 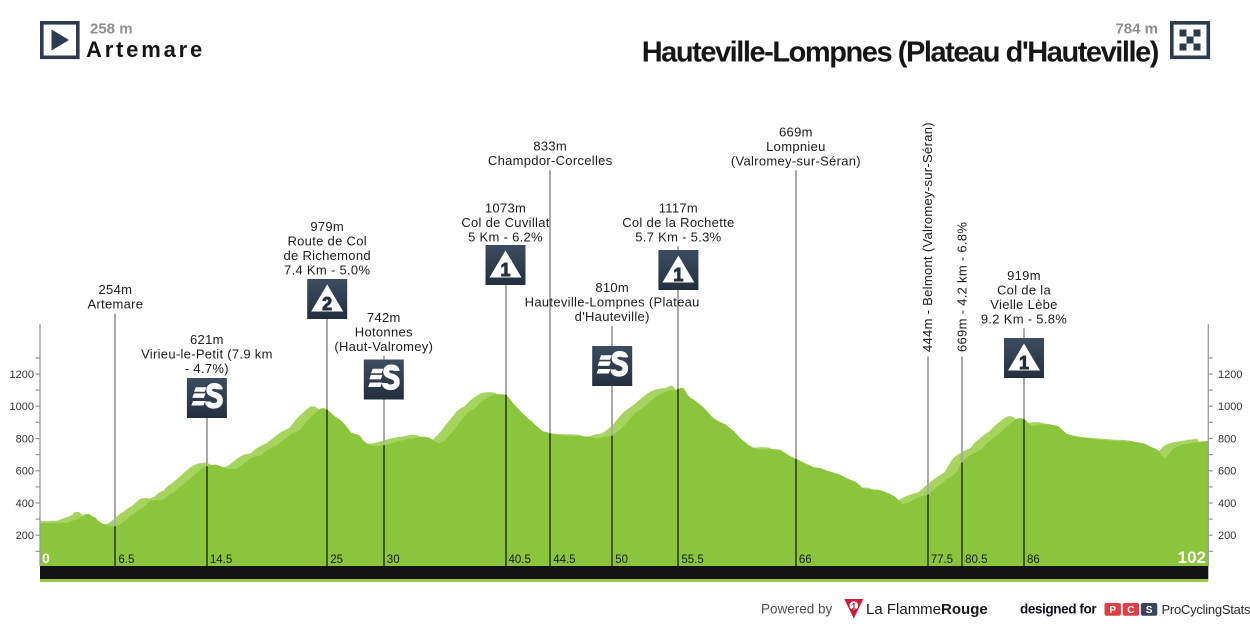 I want to click on svg-text: Col de la Rochette, so click(x=678, y=222).